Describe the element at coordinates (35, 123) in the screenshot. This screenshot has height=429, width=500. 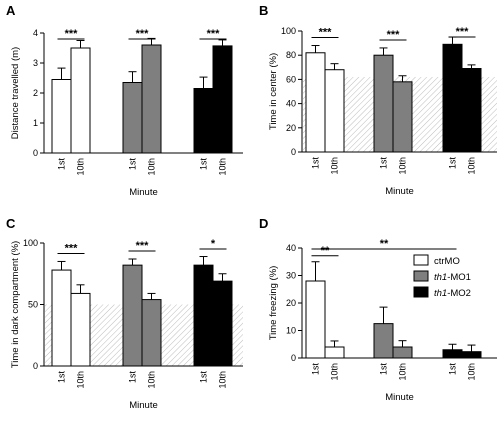
I see `y-tick-label: 1` at that location.